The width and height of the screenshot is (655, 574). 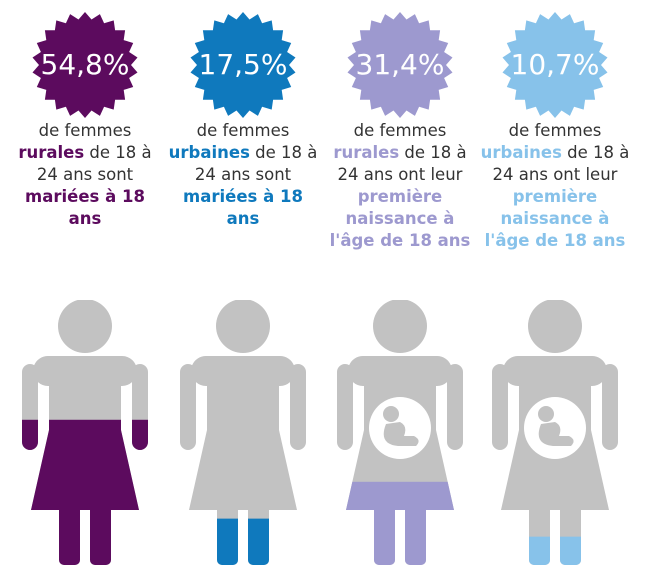 I want to click on value-label: 17,5%, so click(x=243, y=64).